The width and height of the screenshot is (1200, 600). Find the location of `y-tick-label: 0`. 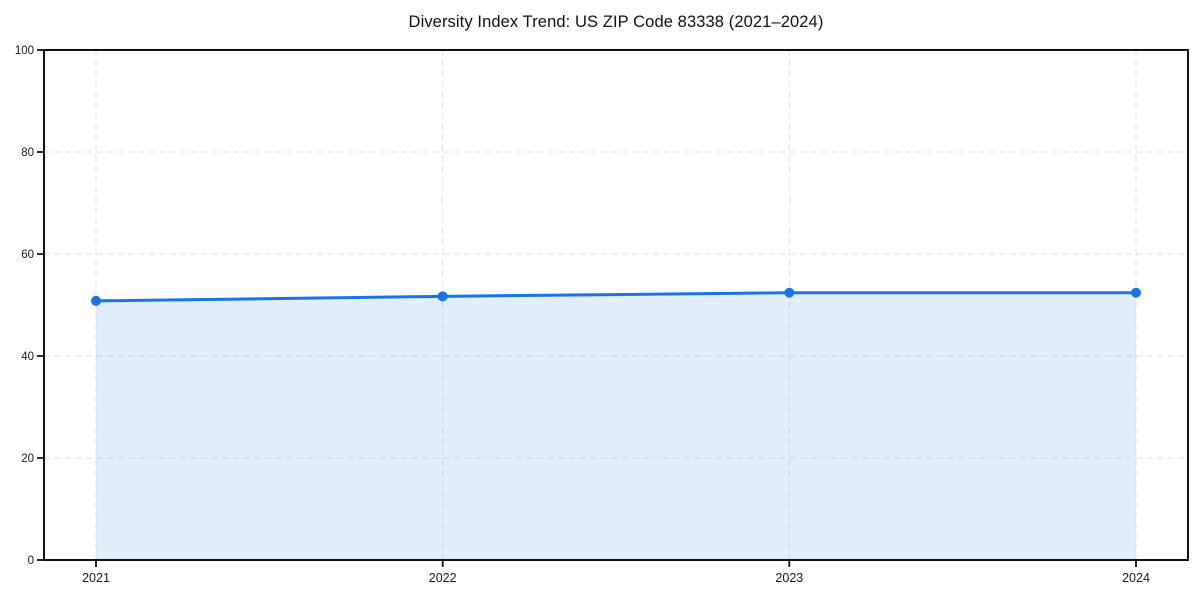

y-tick-label: 0 is located at coordinates (31, 561).